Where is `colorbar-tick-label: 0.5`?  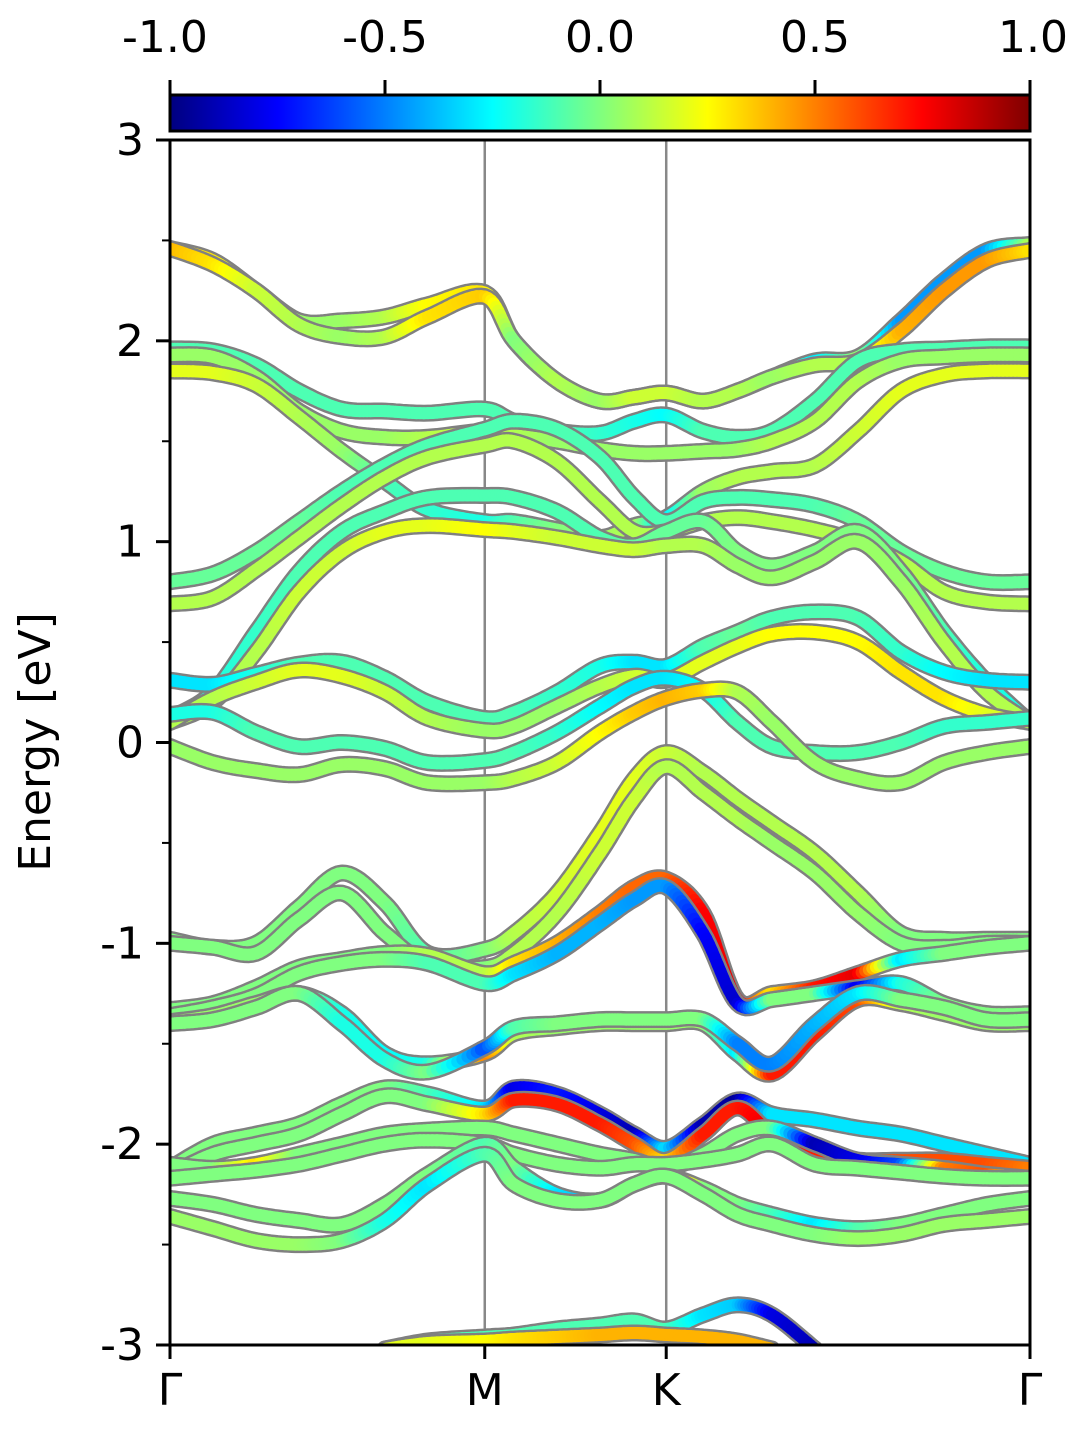
colorbar-tick-label: 0.5 is located at coordinates (815, 37).